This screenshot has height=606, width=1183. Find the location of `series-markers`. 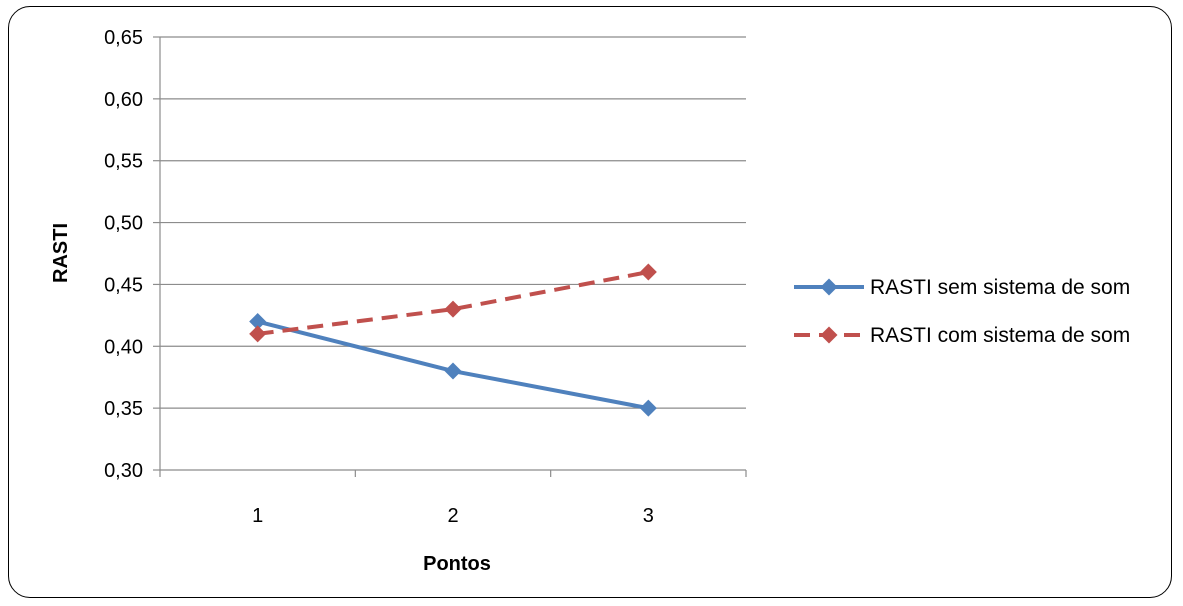

series-markers is located at coordinates (453, 340).